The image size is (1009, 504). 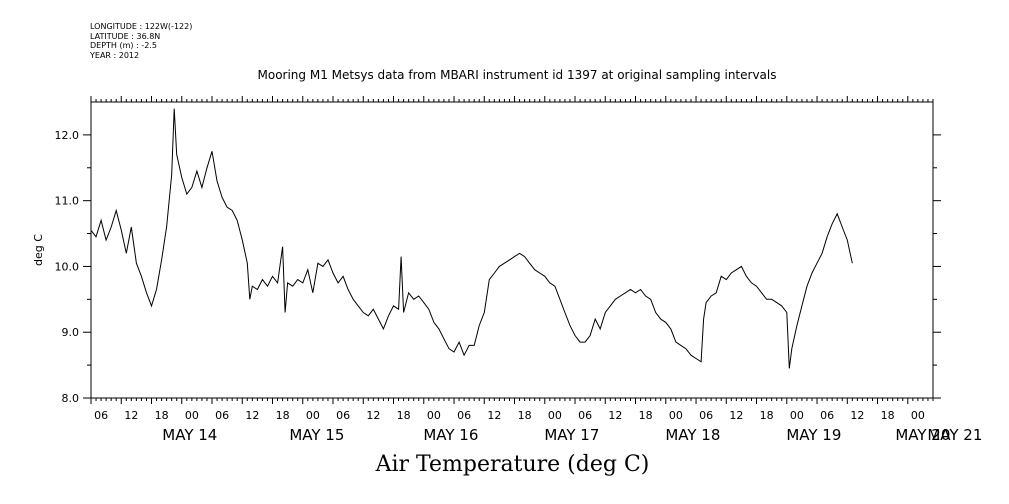 I want to click on y-tick-label: 9.0, so click(x=71, y=332).